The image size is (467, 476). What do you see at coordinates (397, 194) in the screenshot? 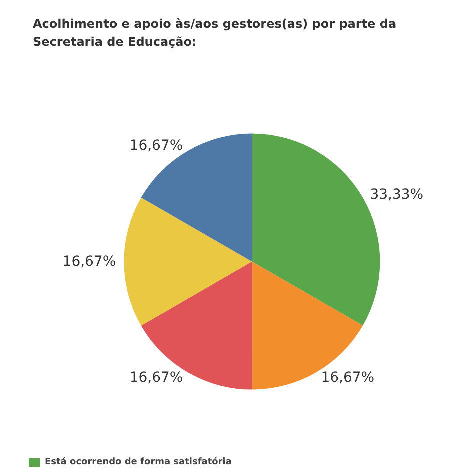
I see `data-label: 33,33%` at bounding box center [397, 194].